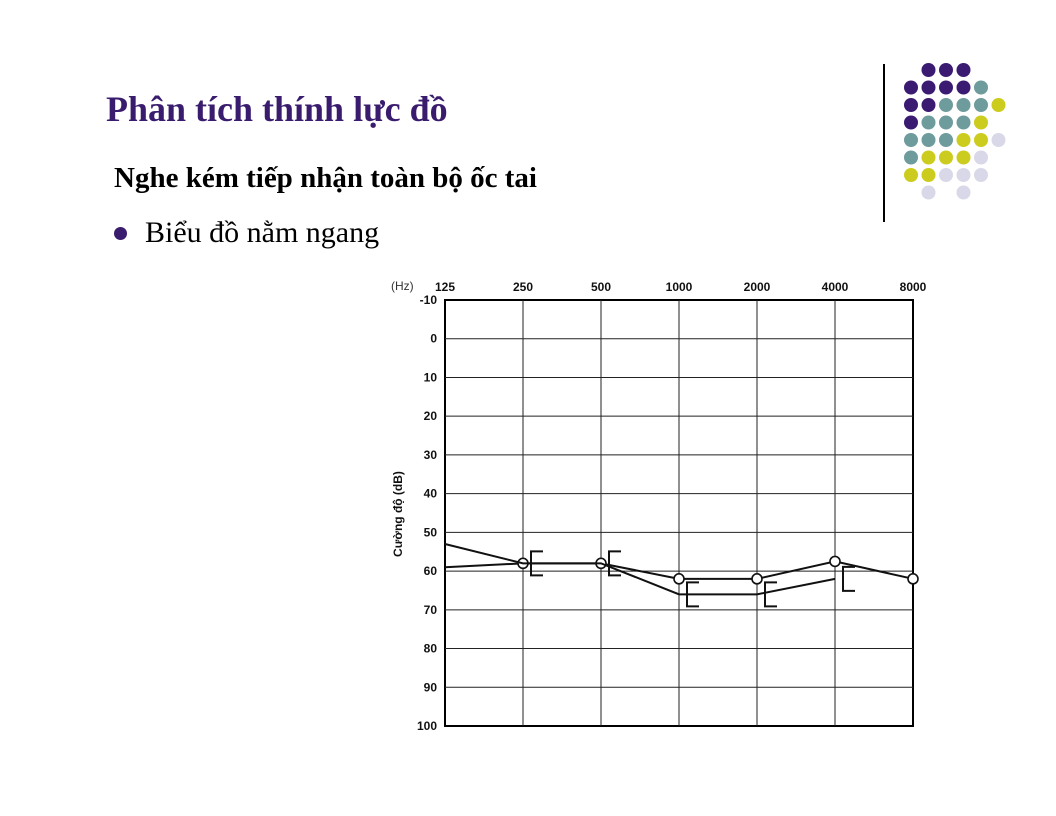 The image size is (1056, 816). What do you see at coordinates (431, 571) in the screenshot?
I see `y-tick-label: 60` at bounding box center [431, 571].